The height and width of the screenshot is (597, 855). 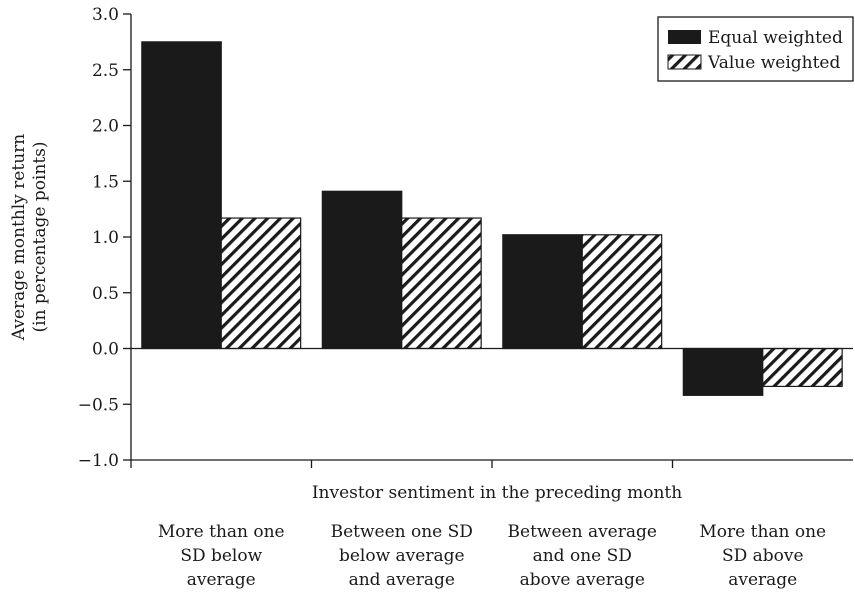 What do you see at coordinates (763, 556) in the screenshot?
I see `category-label: SD above` at bounding box center [763, 556].